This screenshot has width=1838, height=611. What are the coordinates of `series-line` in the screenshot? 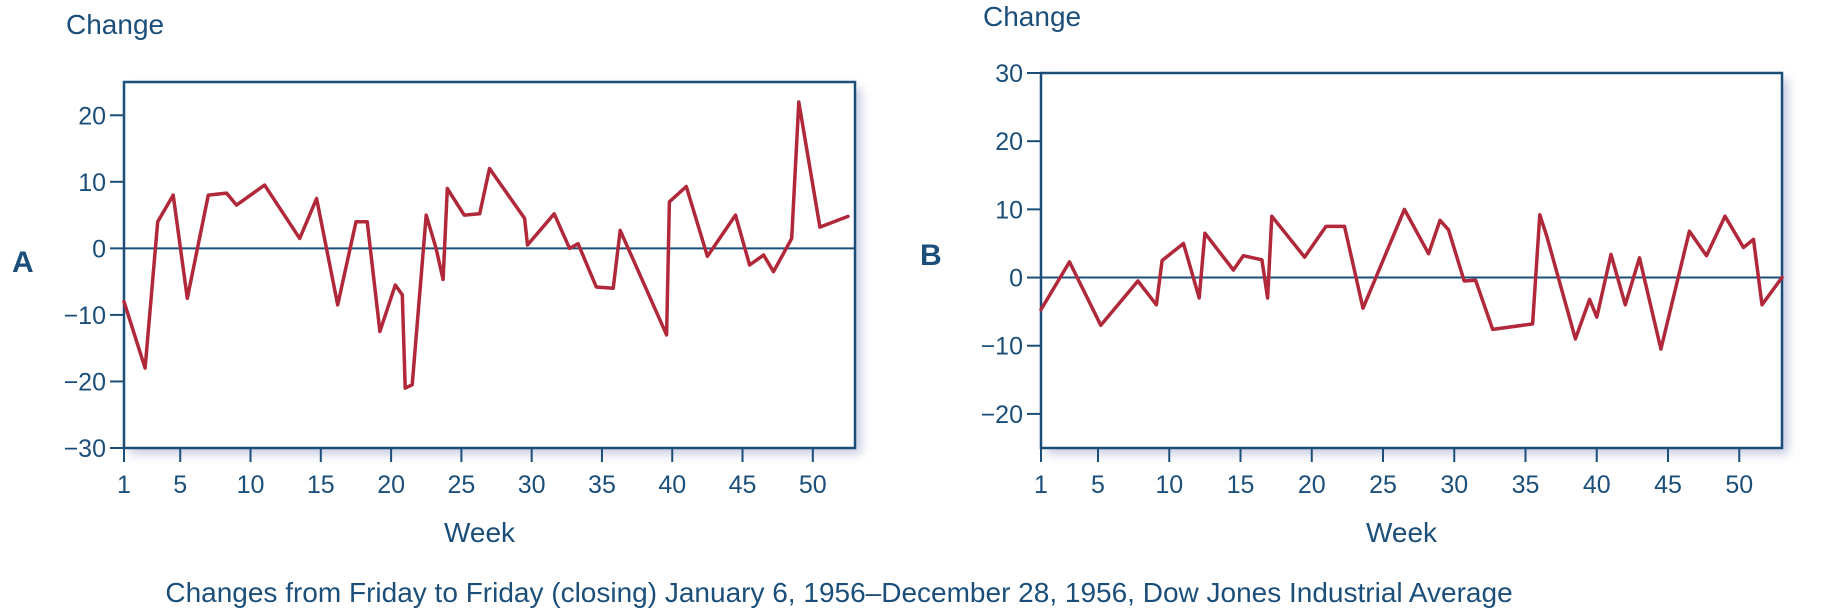 It's located at (1411, 279).